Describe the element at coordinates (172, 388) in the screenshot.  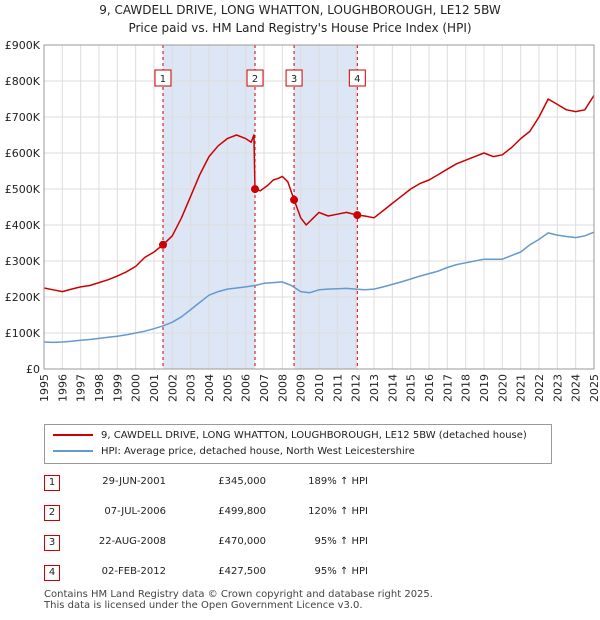
I see `x-tick-label: 2002` at that location.